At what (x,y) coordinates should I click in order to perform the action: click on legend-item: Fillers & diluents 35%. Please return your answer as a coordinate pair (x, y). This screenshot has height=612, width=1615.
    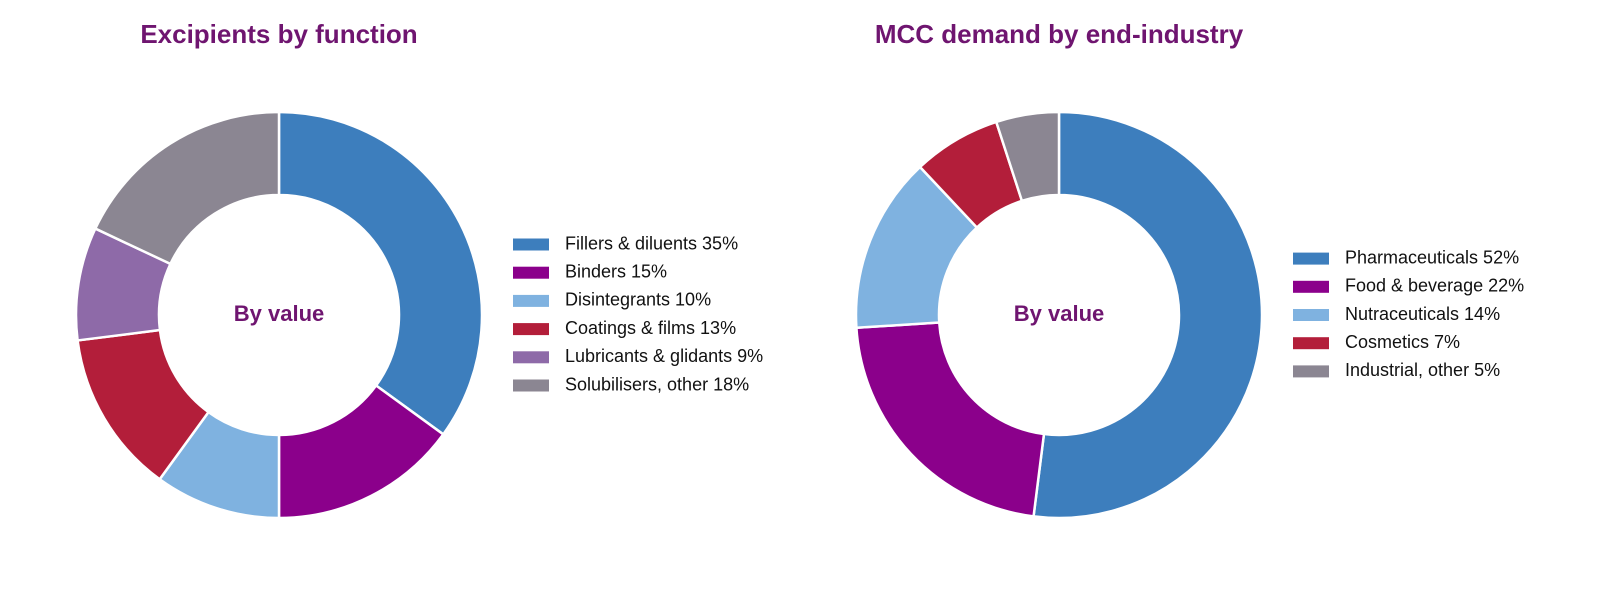
    Looking at the image, I should click on (625, 243).